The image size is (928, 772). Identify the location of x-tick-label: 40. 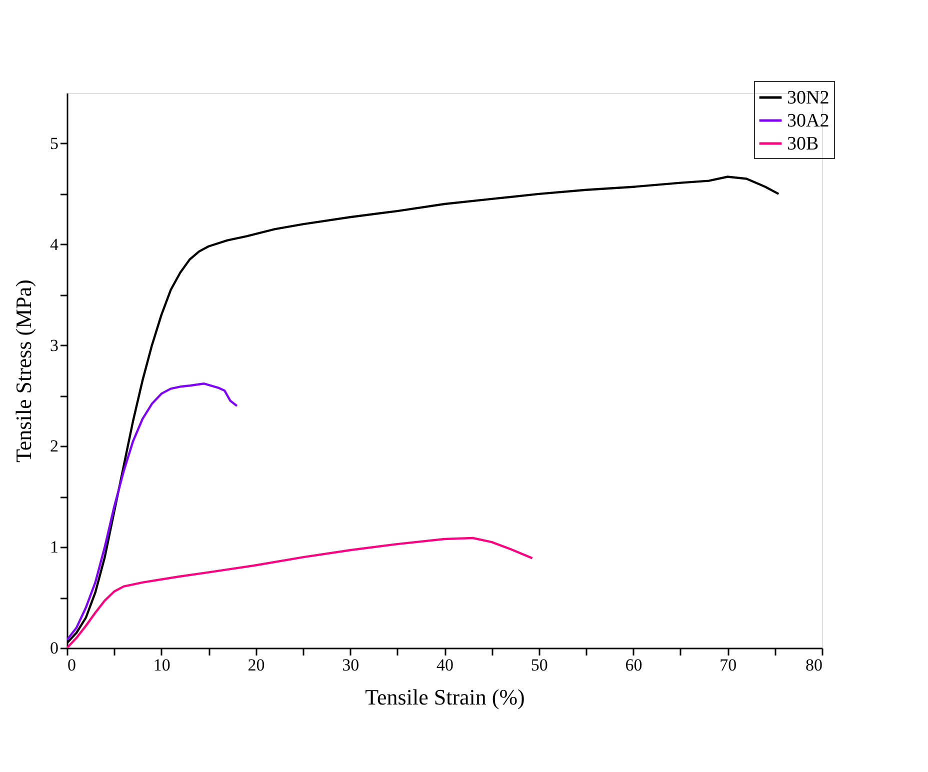
(445, 665).